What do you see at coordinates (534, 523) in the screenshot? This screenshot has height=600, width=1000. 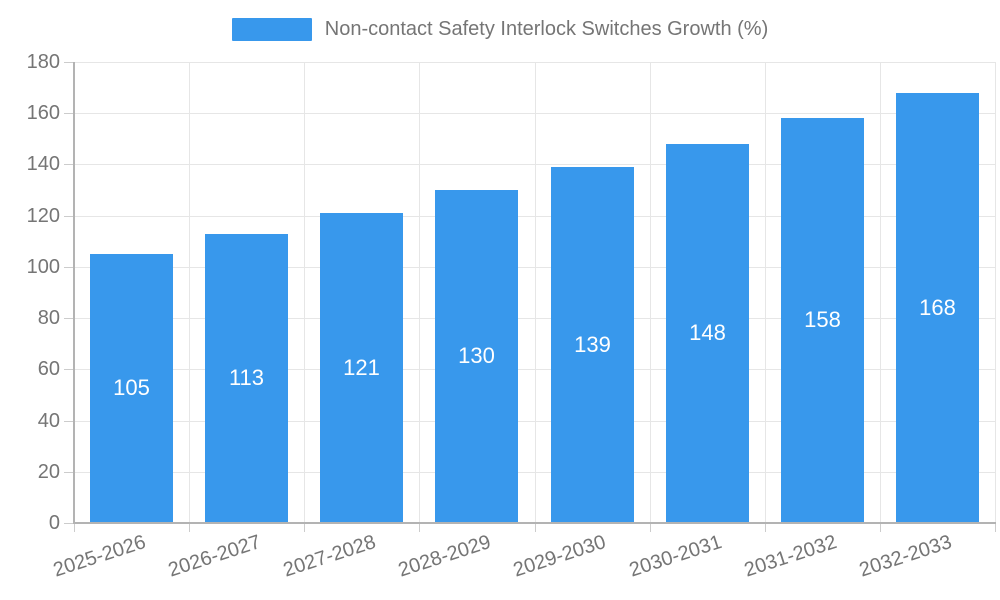 I see `x-axis-line` at bounding box center [534, 523].